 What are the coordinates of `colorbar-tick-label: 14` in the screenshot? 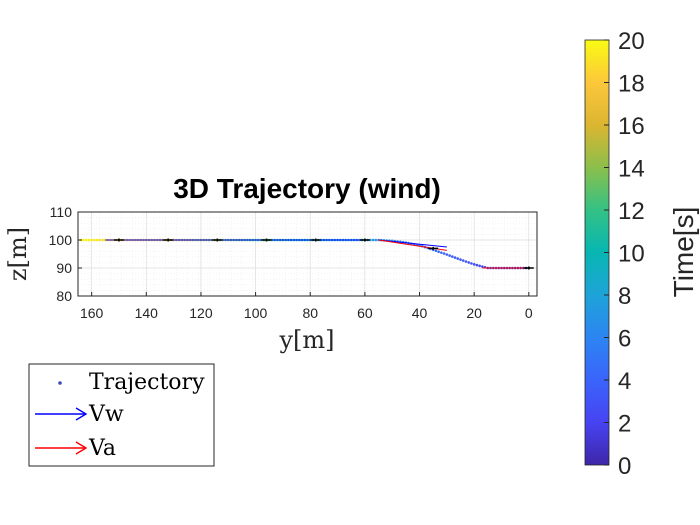 It's located at (631, 169).